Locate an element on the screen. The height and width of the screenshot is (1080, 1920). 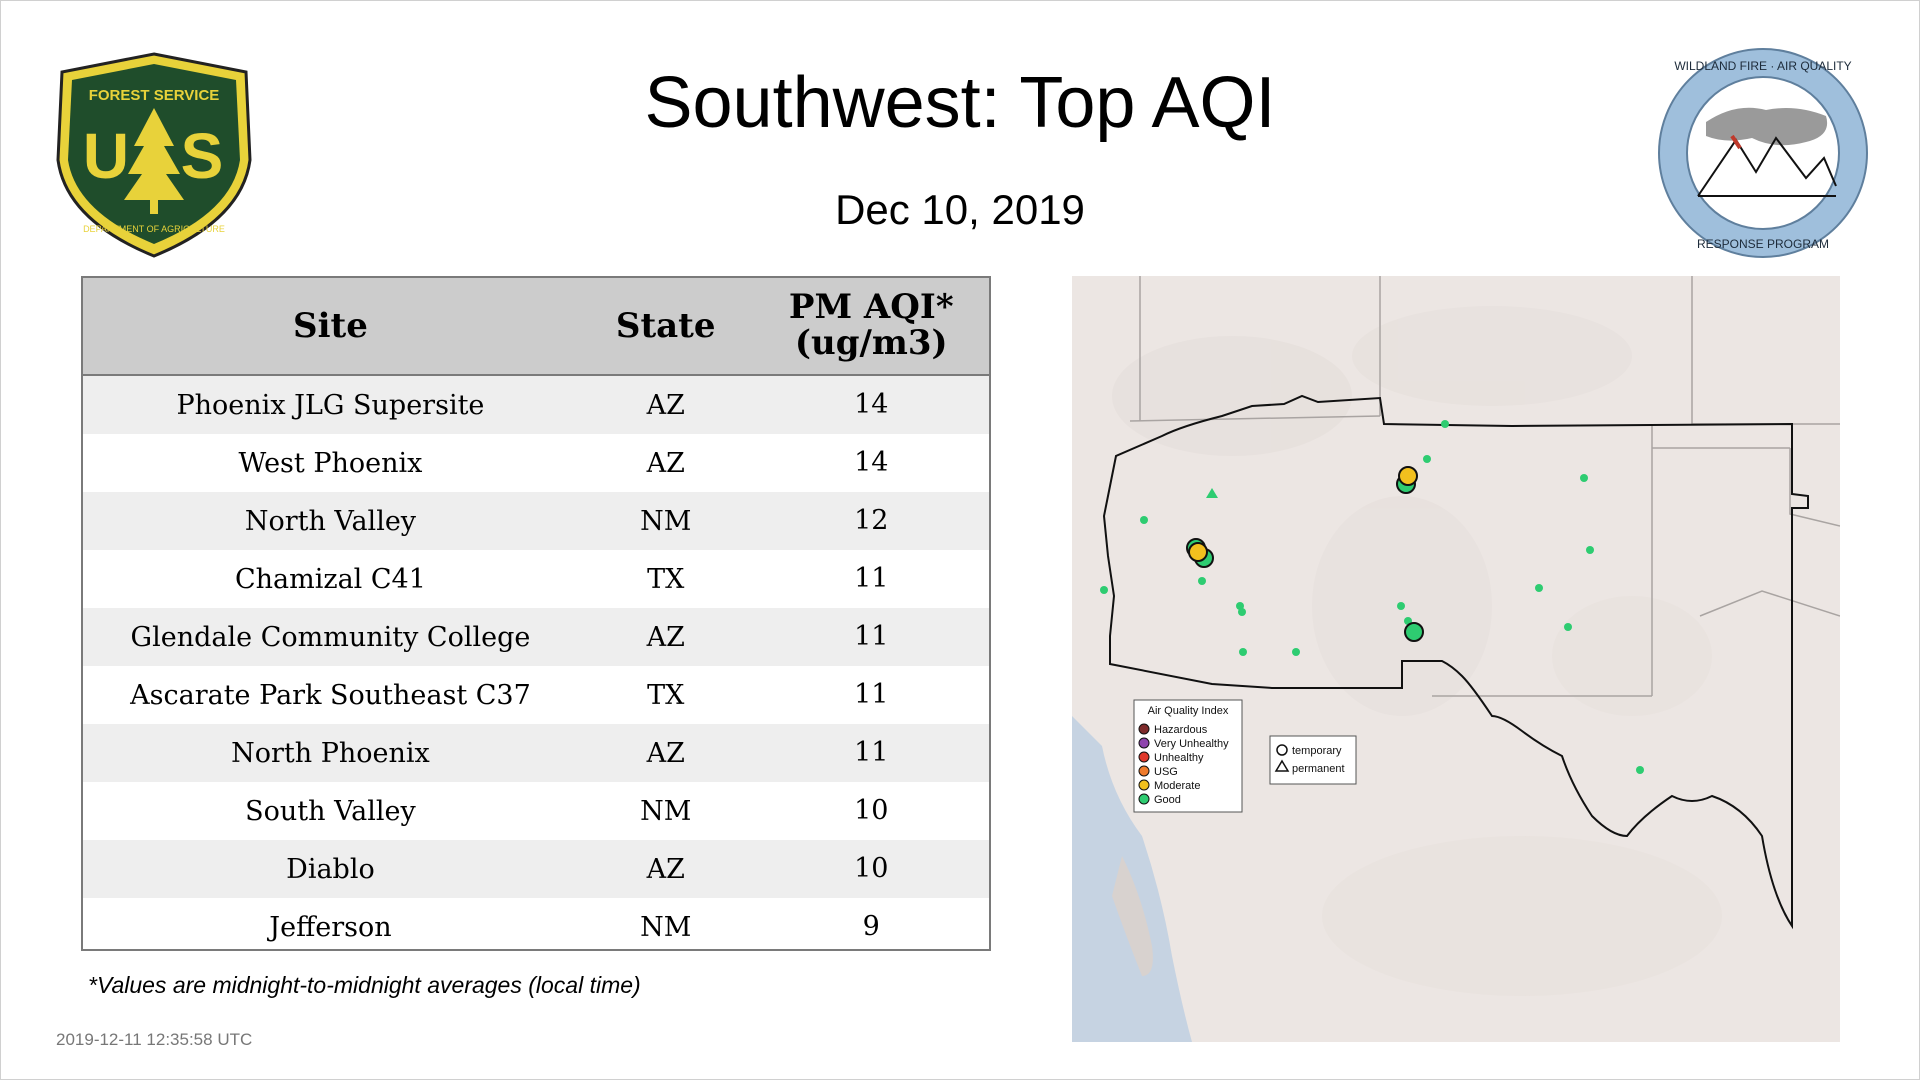
cell-site: West Phoenix is located at coordinates (330, 463).